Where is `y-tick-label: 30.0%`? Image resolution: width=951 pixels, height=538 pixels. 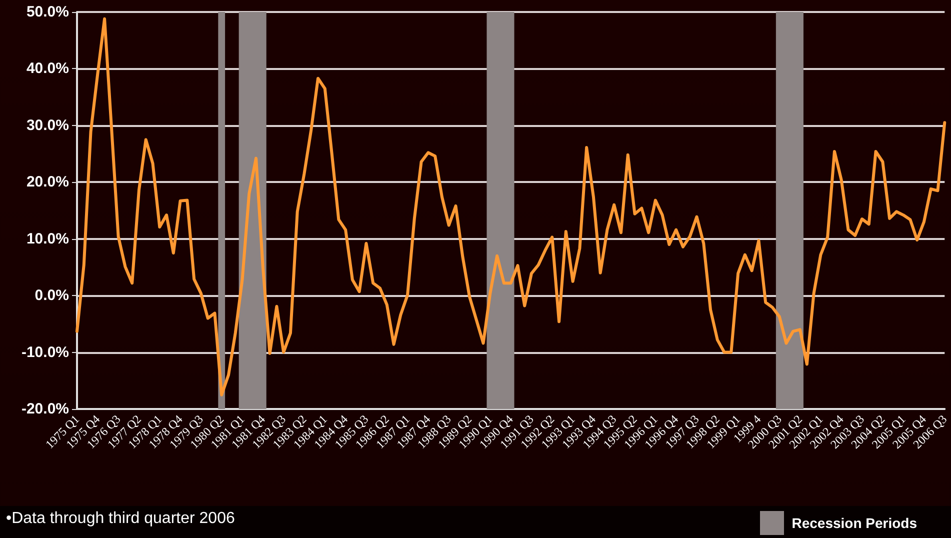 y-tick-label: 30.0% is located at coordinates (47, 125).